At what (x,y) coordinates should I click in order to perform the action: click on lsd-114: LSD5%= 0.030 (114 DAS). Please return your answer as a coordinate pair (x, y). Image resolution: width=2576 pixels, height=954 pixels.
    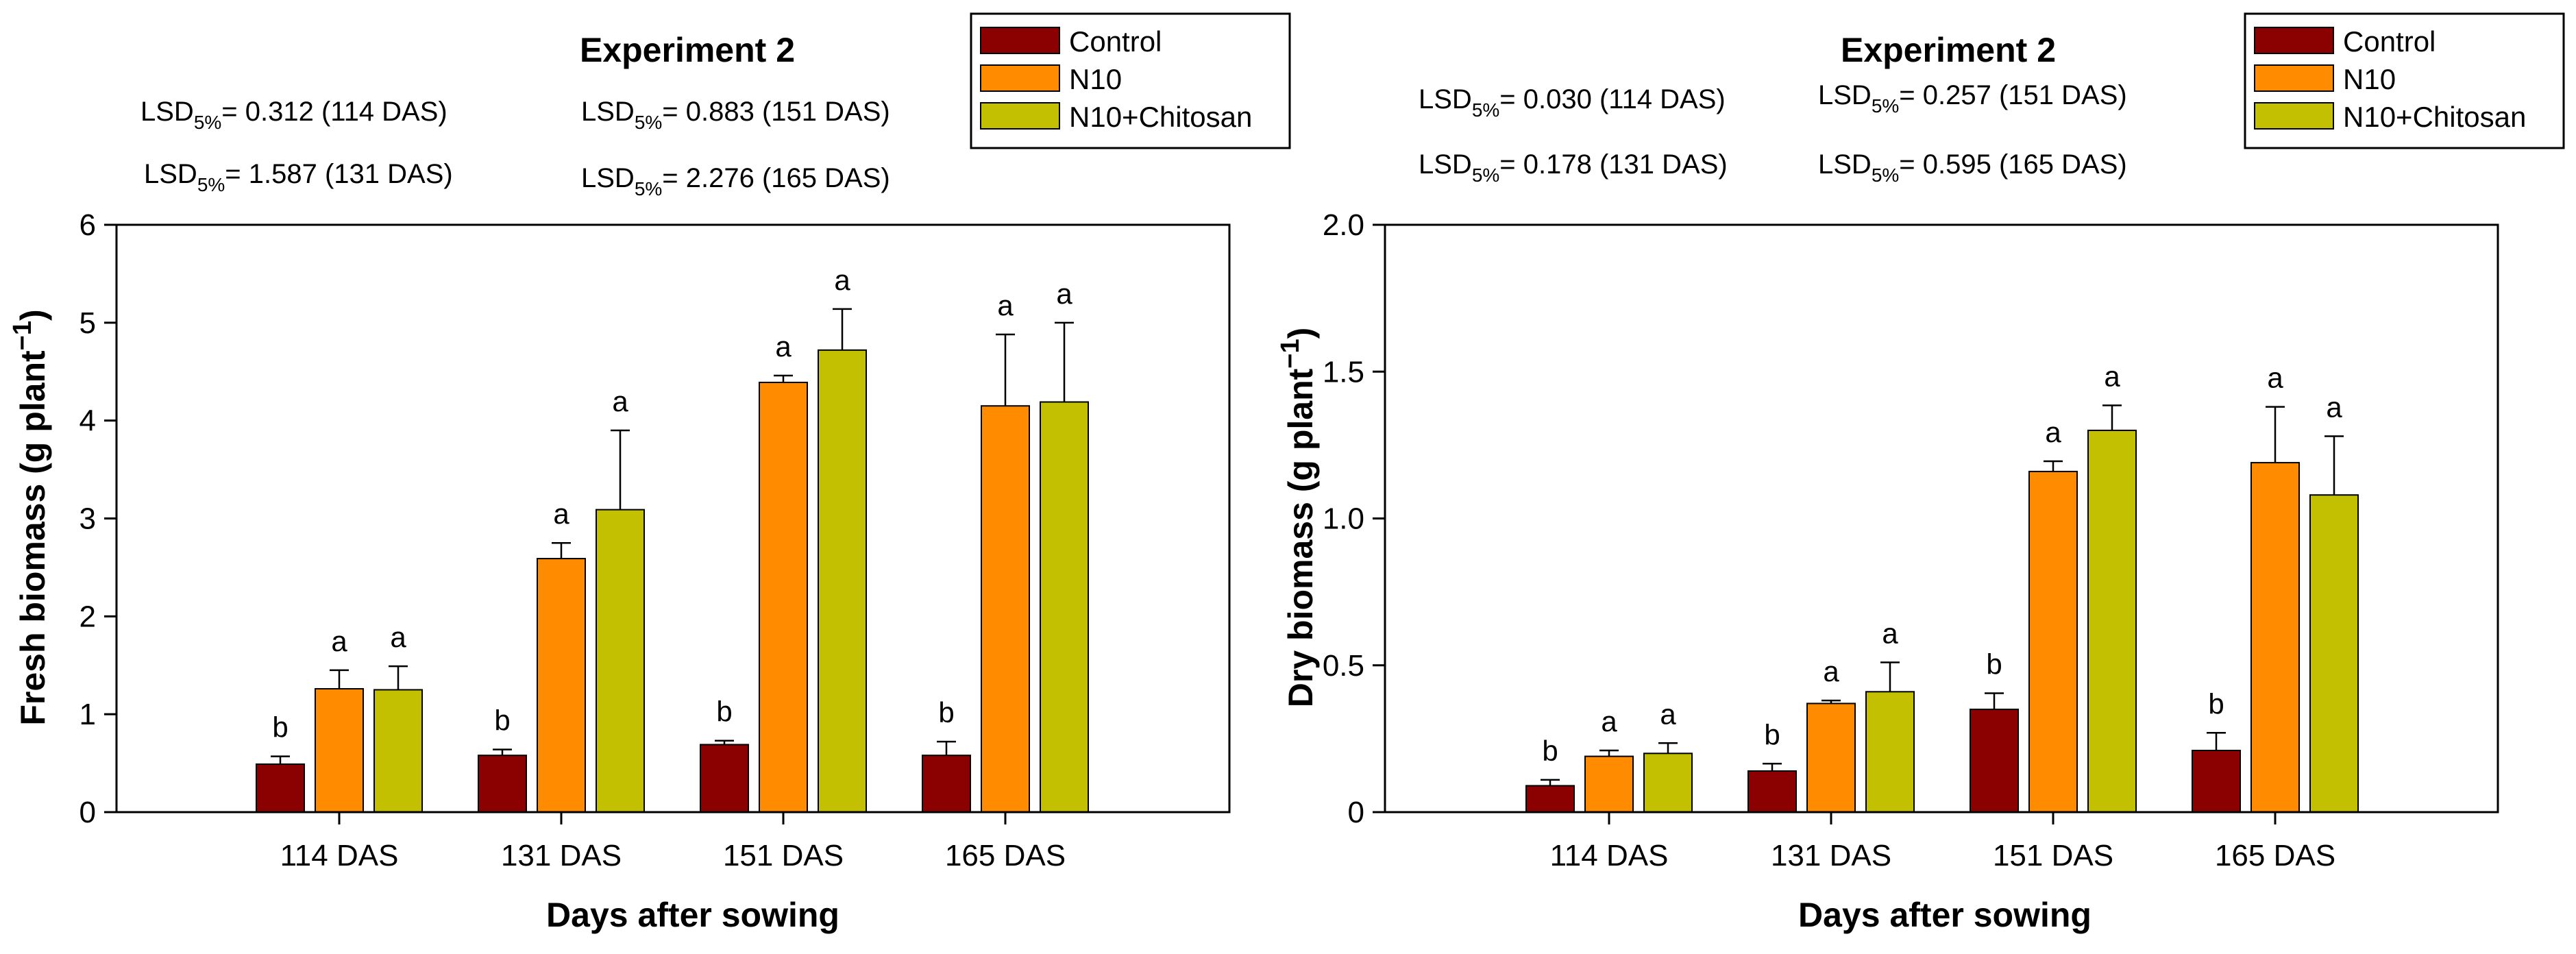
    Looking at the image, I should click on (1573, 102).